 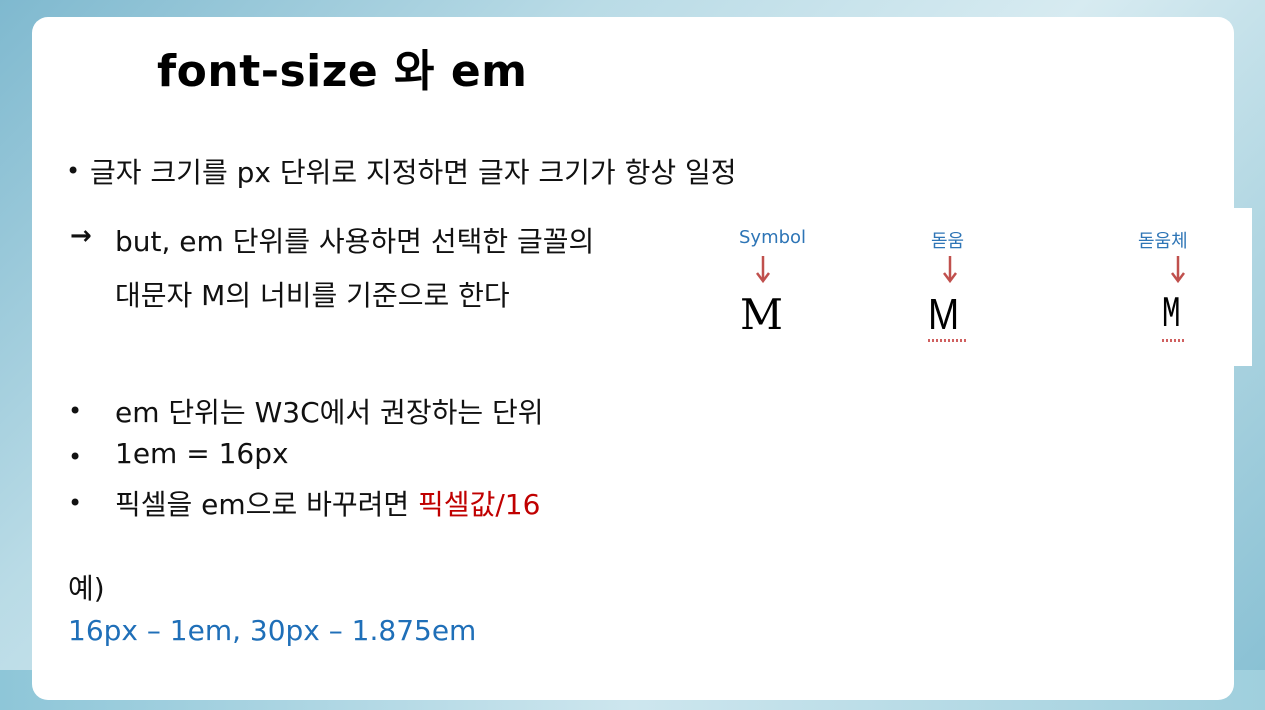 I want to click on glyph-m-symbol: M, so click(x=762, y=314).